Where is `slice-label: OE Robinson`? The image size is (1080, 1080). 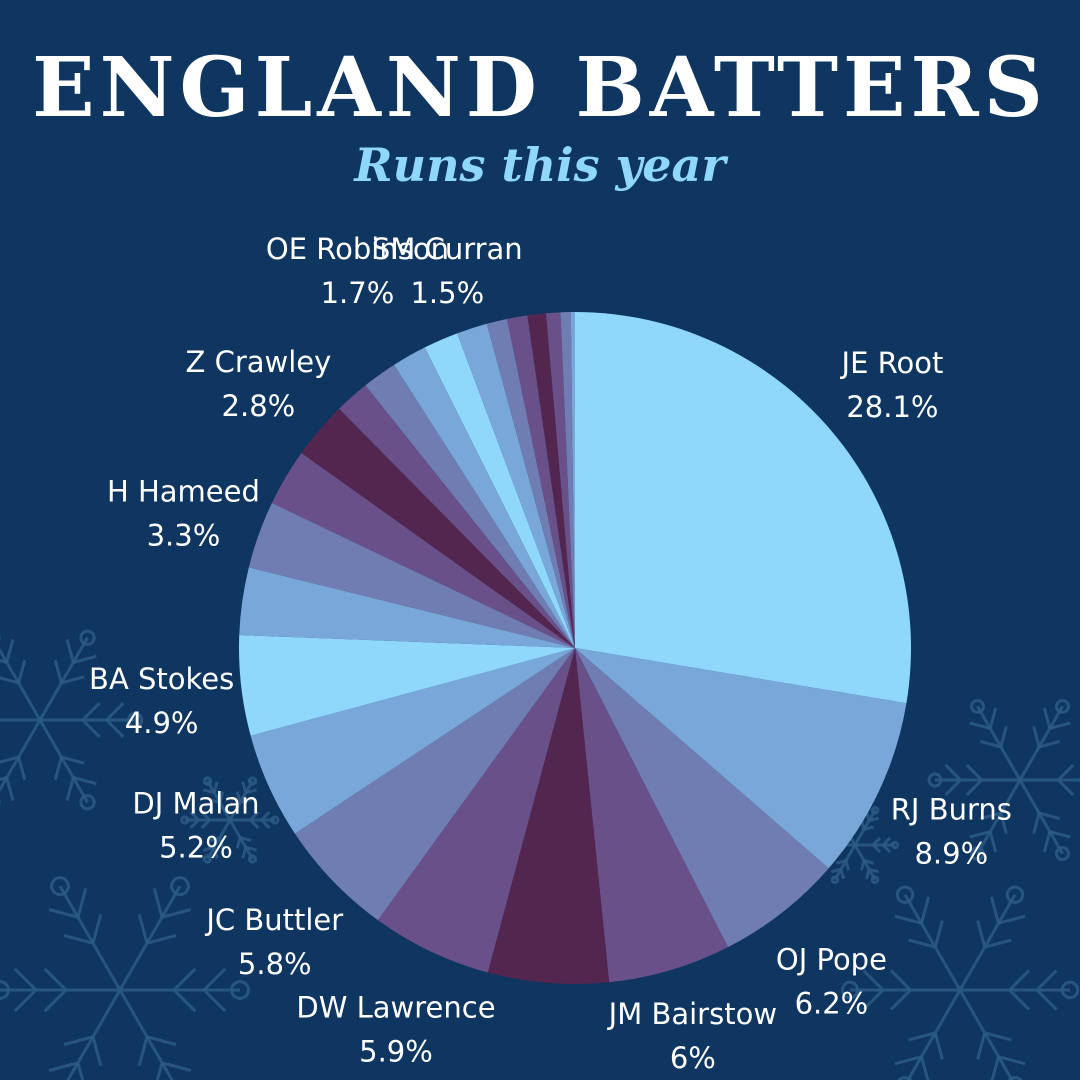
slice-label: OE Robinson is located at coordinates (357, 249).